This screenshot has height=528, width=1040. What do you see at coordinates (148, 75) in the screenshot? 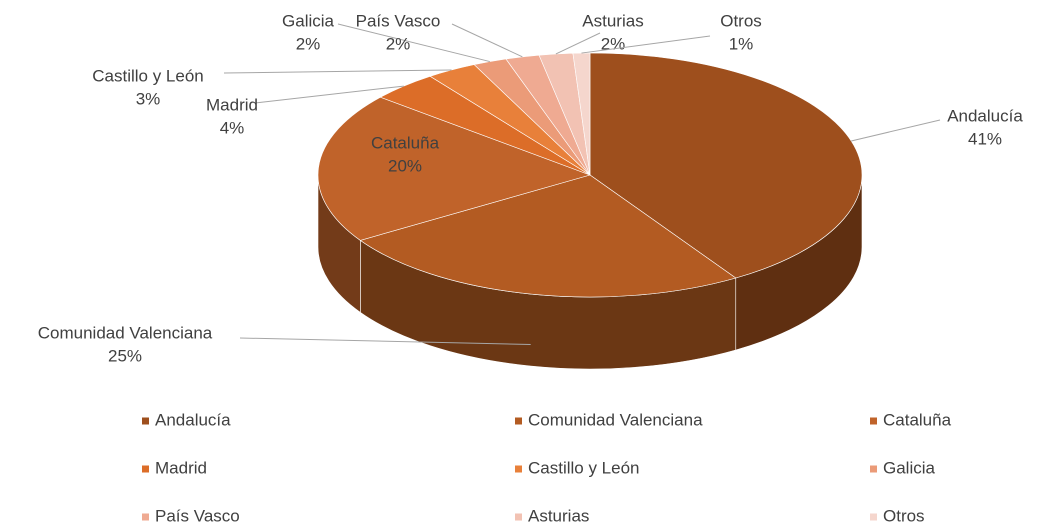
I see `data-label-name: Castillo y León` at bounding box center [148, 75].